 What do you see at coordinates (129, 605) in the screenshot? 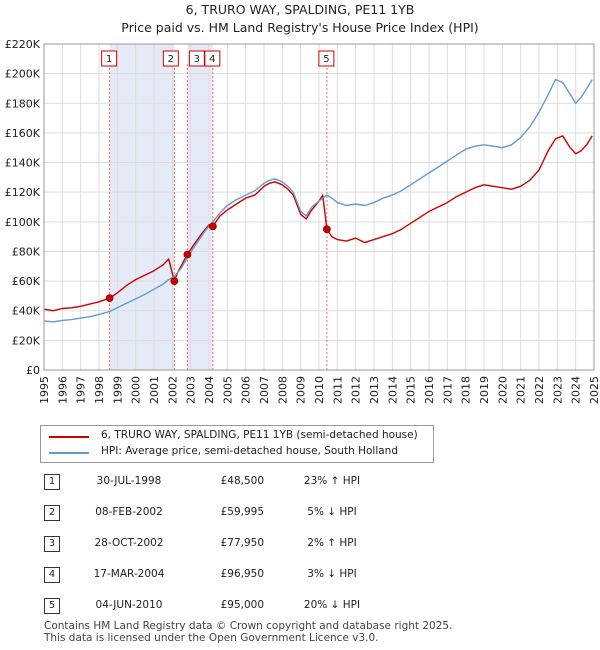
I see `sale-date: 04-JUN-2010` at bounding box center [129, 605].